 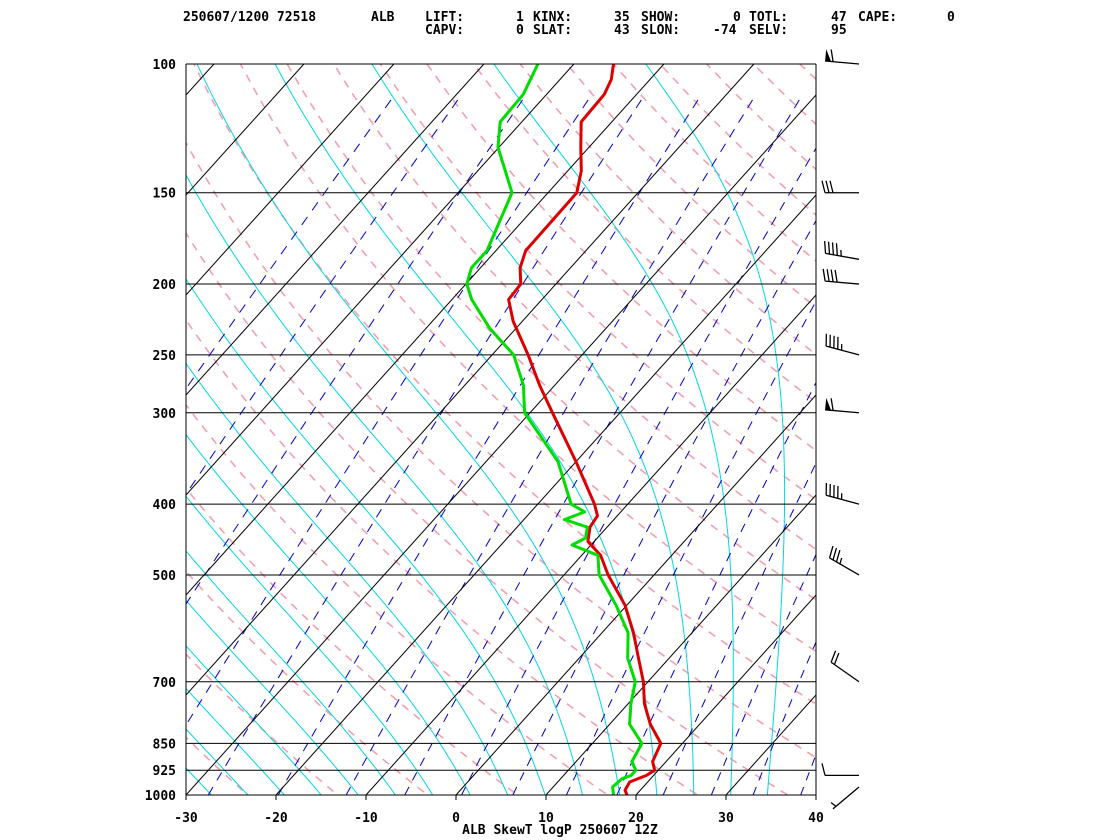 What do you see at coordinates (456, 818) in the screenshot?
I see `temperature-tick-label: 0` at bounding box center [456, 818].